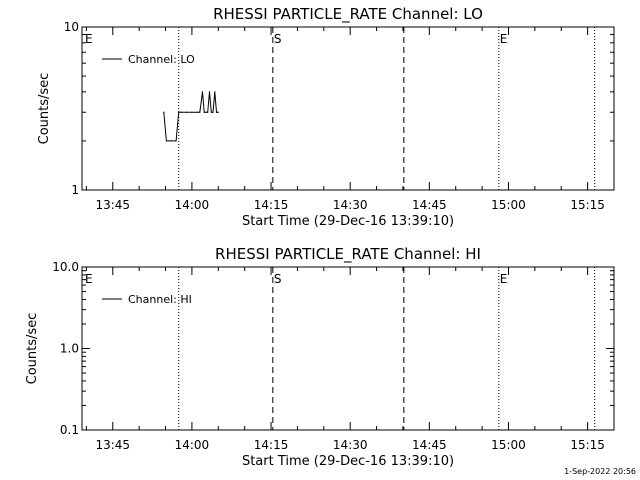  Describe the element at coordinates (348, 254) in the screenshot. I see `chart-title: RHESSI PARTICLE_RATE Channel: HI` at that location.